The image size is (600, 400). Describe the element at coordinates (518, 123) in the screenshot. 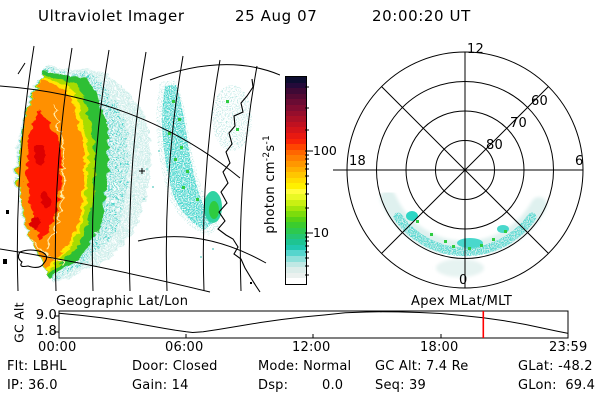

I see `mlat-label-70: 70` at that location.